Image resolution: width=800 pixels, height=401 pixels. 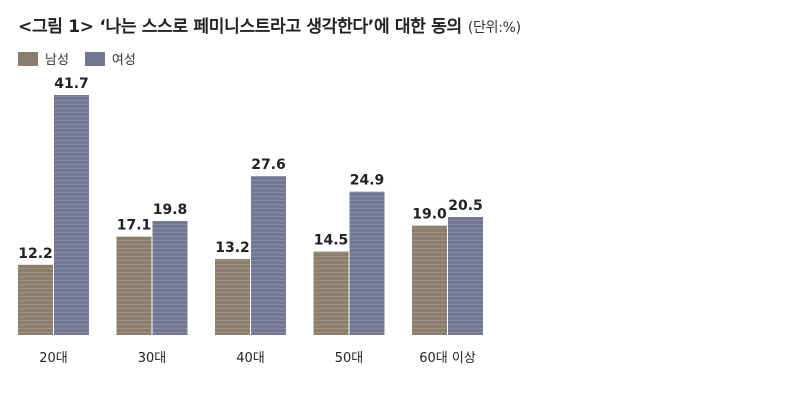 What do you see at coordinates (57, 60) in the screenshot?
I see `legend-label-male: 남성` at bounding box center [57, 60].